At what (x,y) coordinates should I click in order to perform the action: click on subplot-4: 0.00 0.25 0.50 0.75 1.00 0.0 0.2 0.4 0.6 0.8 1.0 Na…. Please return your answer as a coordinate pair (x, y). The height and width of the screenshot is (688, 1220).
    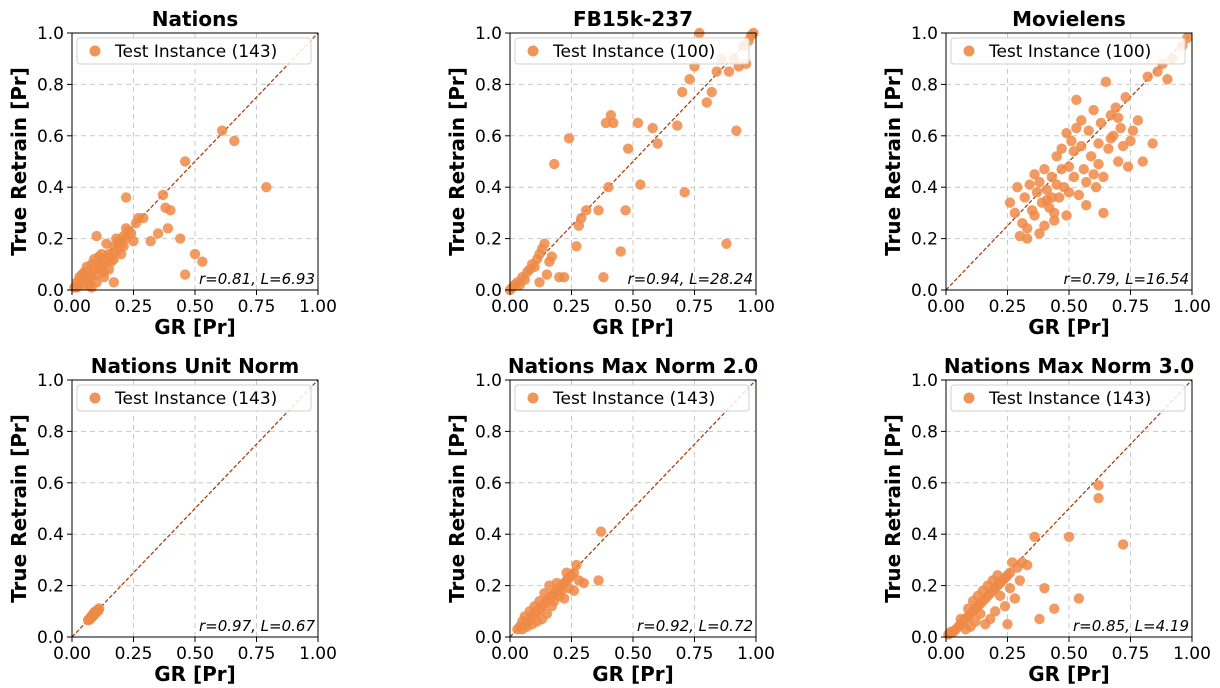
    Looking at the image, I should click on (172, 520).